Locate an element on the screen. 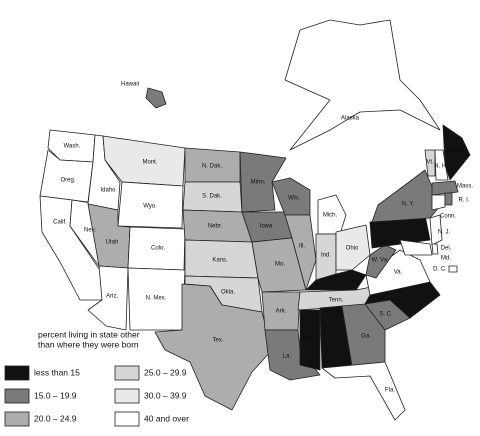 This screenshot has height=436, width=480. legend-label: 15.0 – 19.9 is located at coordinates (55, 395).